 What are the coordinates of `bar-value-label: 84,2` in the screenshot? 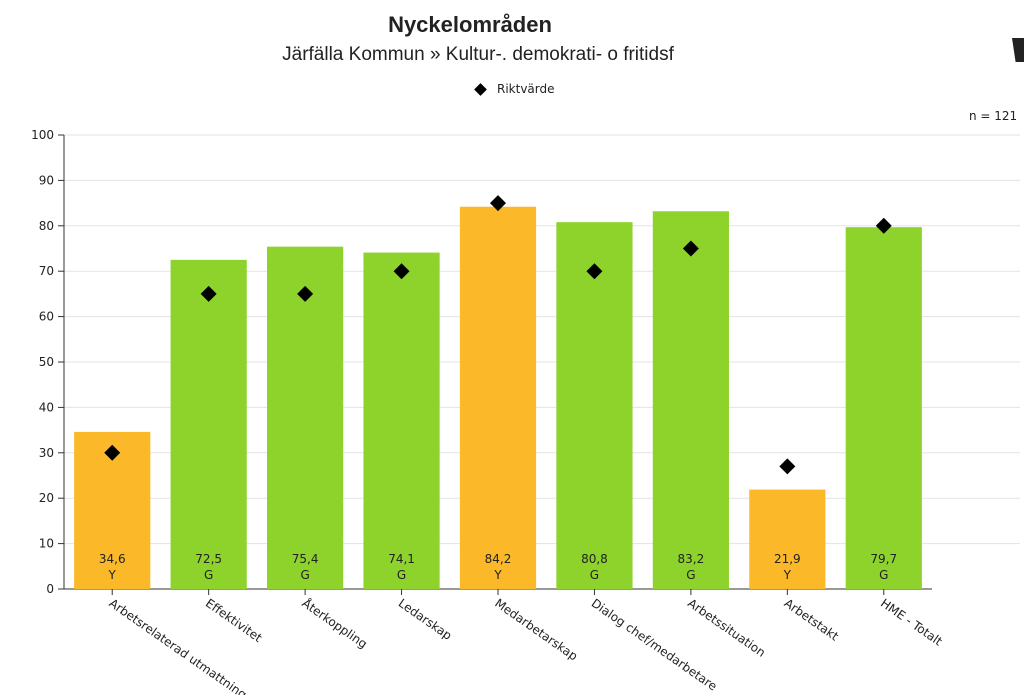 It's located at (498, 559).